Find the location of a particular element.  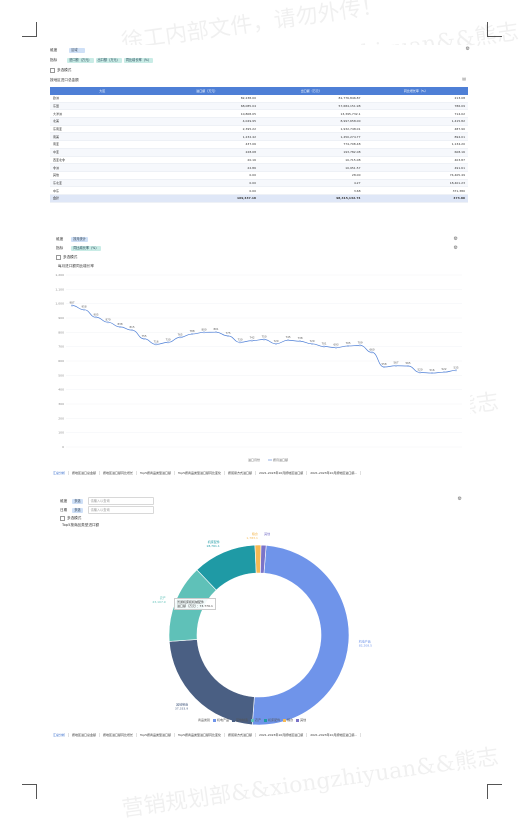

table-row: 北美 4,049.95 8,997,658.00 1,415.82 is located at coordinates (259, 121).